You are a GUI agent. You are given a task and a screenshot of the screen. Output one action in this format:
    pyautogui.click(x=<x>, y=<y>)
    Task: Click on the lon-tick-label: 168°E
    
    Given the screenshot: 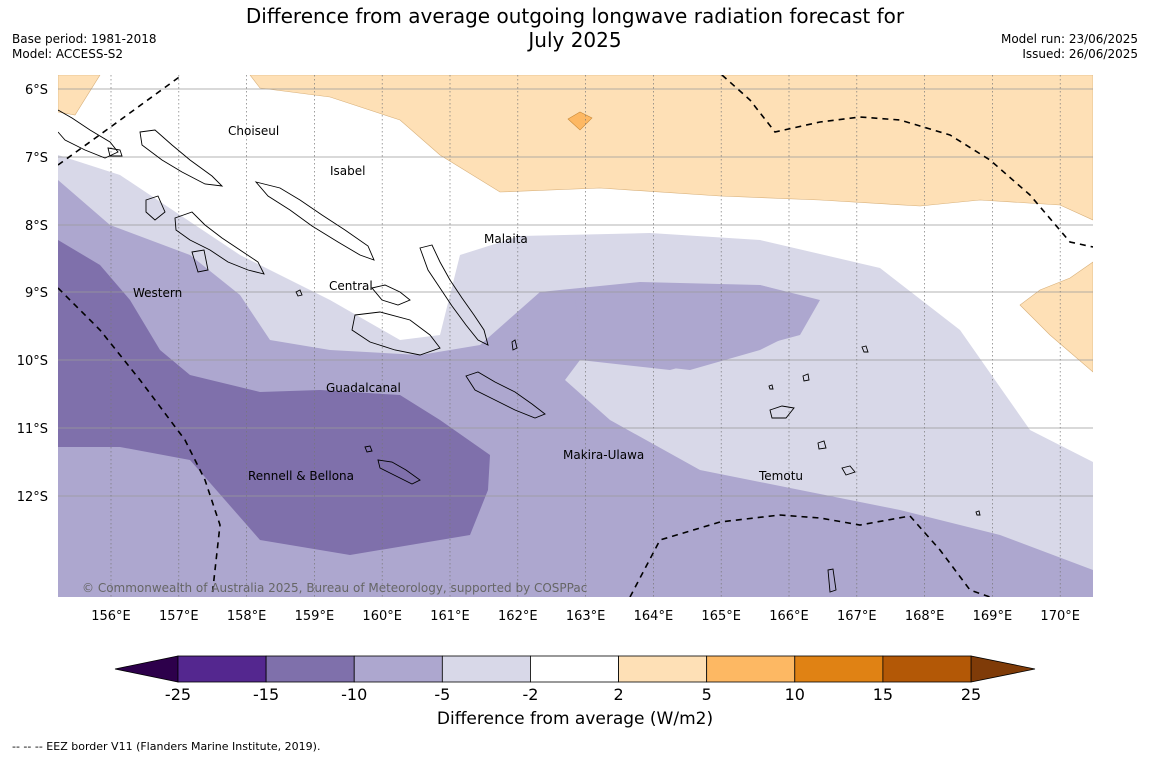 What is the action you would take?
    pyautogui.click(x=925, y=616)
    